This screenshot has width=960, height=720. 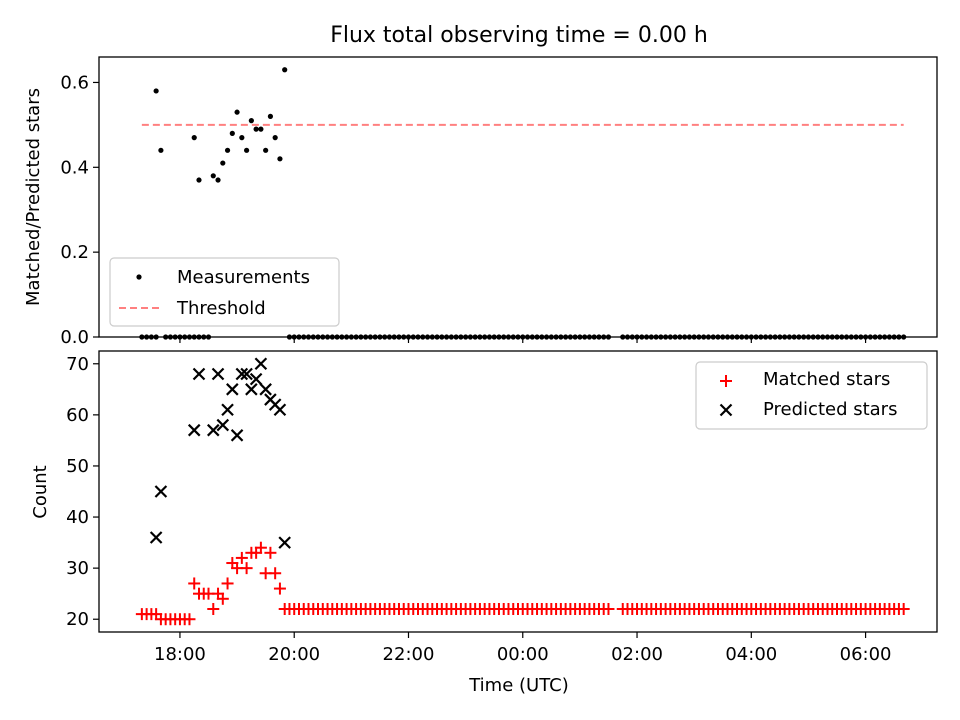 I want to click on chart-title: Flux total observing time = 0.00 h, so click(x=519, y=35).